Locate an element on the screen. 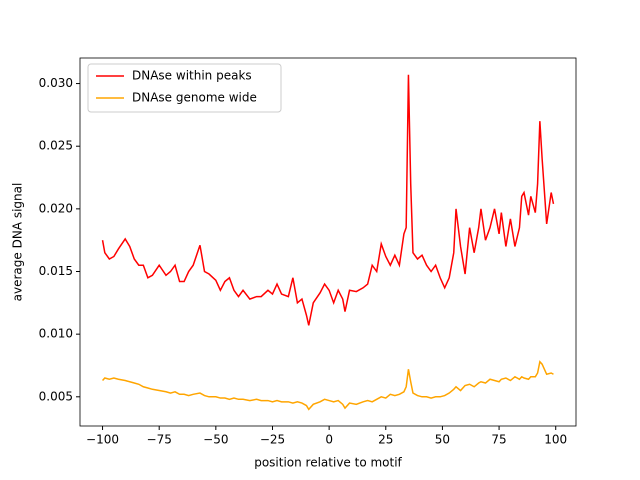  x-tick-label: 25 is located at coordinates (385, 440).